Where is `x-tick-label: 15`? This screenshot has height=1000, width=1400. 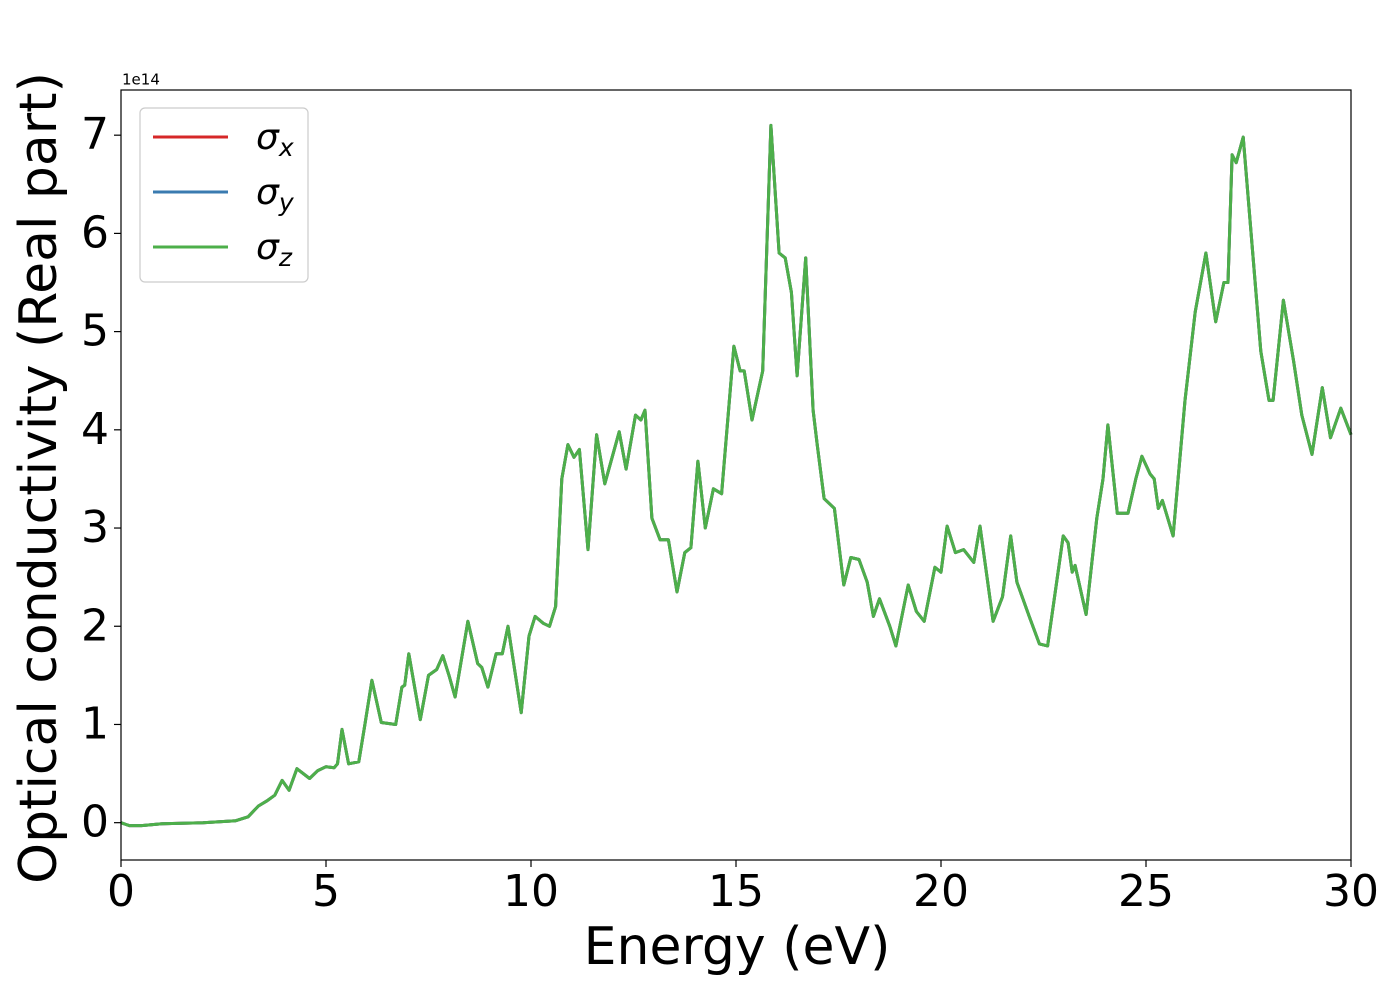 x-tick-label: 15 is located at coordinates (736, 891).